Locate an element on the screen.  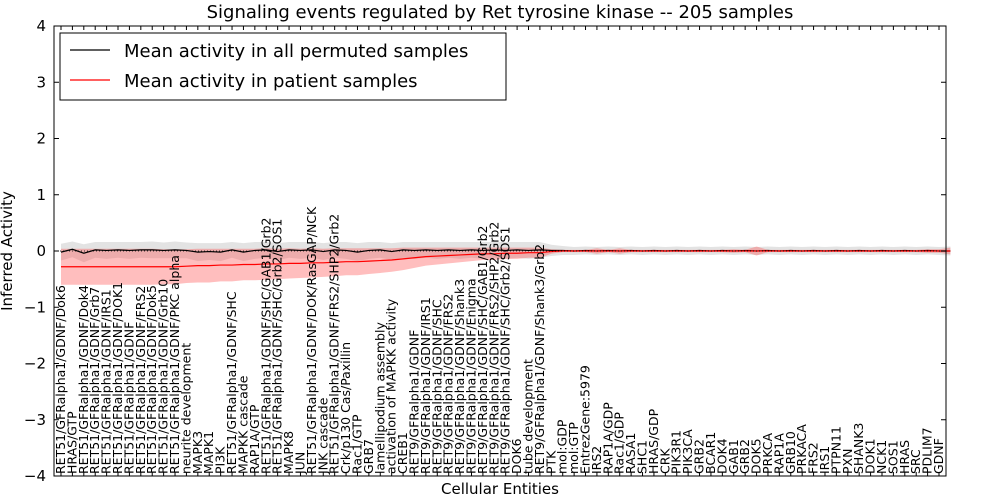
x-category-label: RET9/GFRalpha1/GDNF/Shank3 is located at coordinates (459, 376).